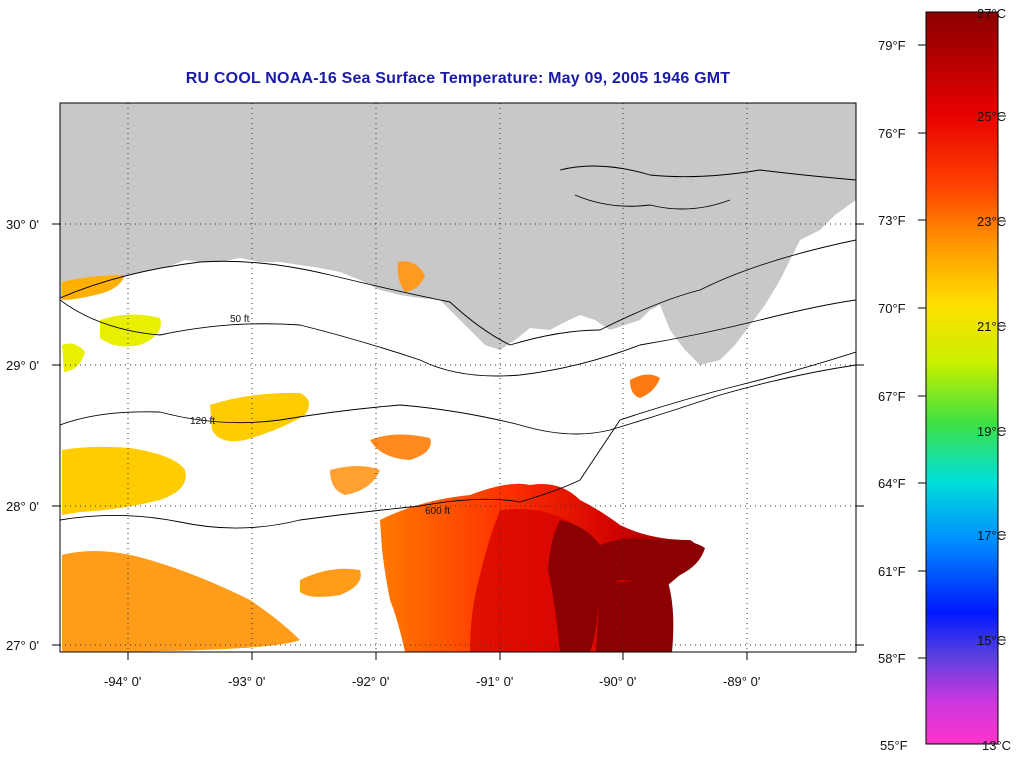 The height and width of the screenshot is (761, 1024). Describe the element at coordinates (991, 431) in the screenshot. I see `colorbar-c-19: 19°C` at that location.